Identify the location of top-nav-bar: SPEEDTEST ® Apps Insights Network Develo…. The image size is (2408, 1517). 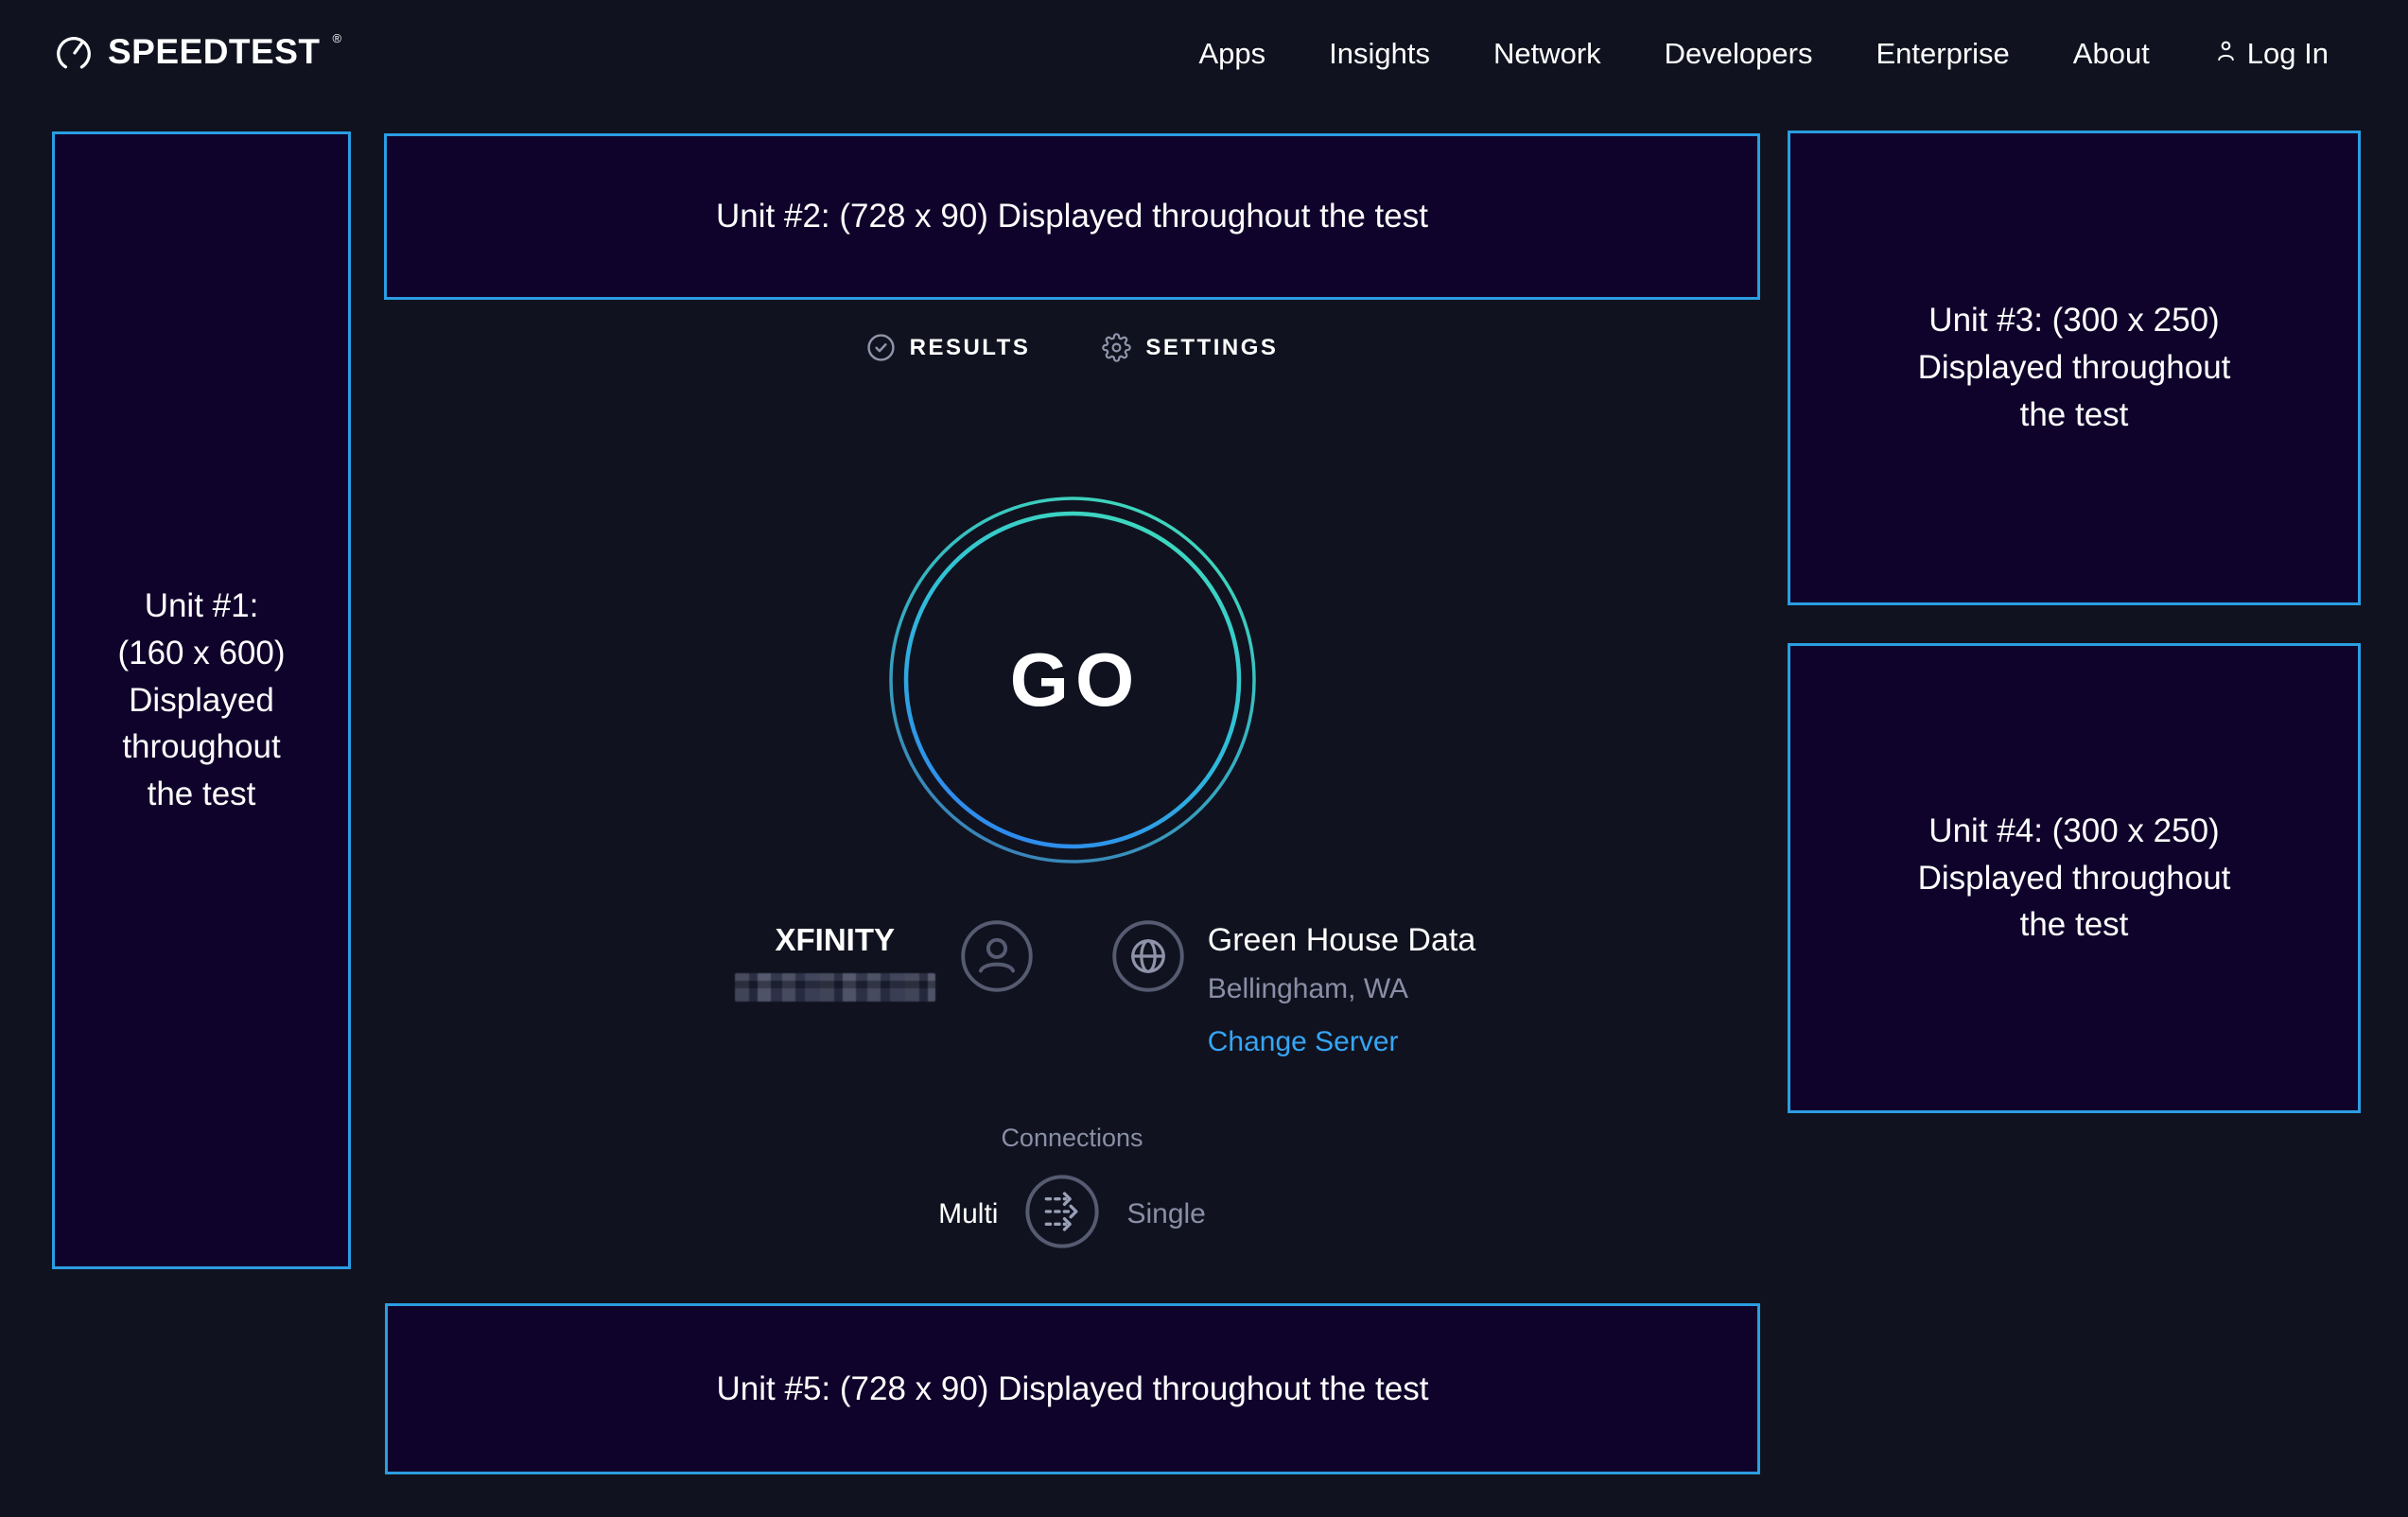
(1204, 54).